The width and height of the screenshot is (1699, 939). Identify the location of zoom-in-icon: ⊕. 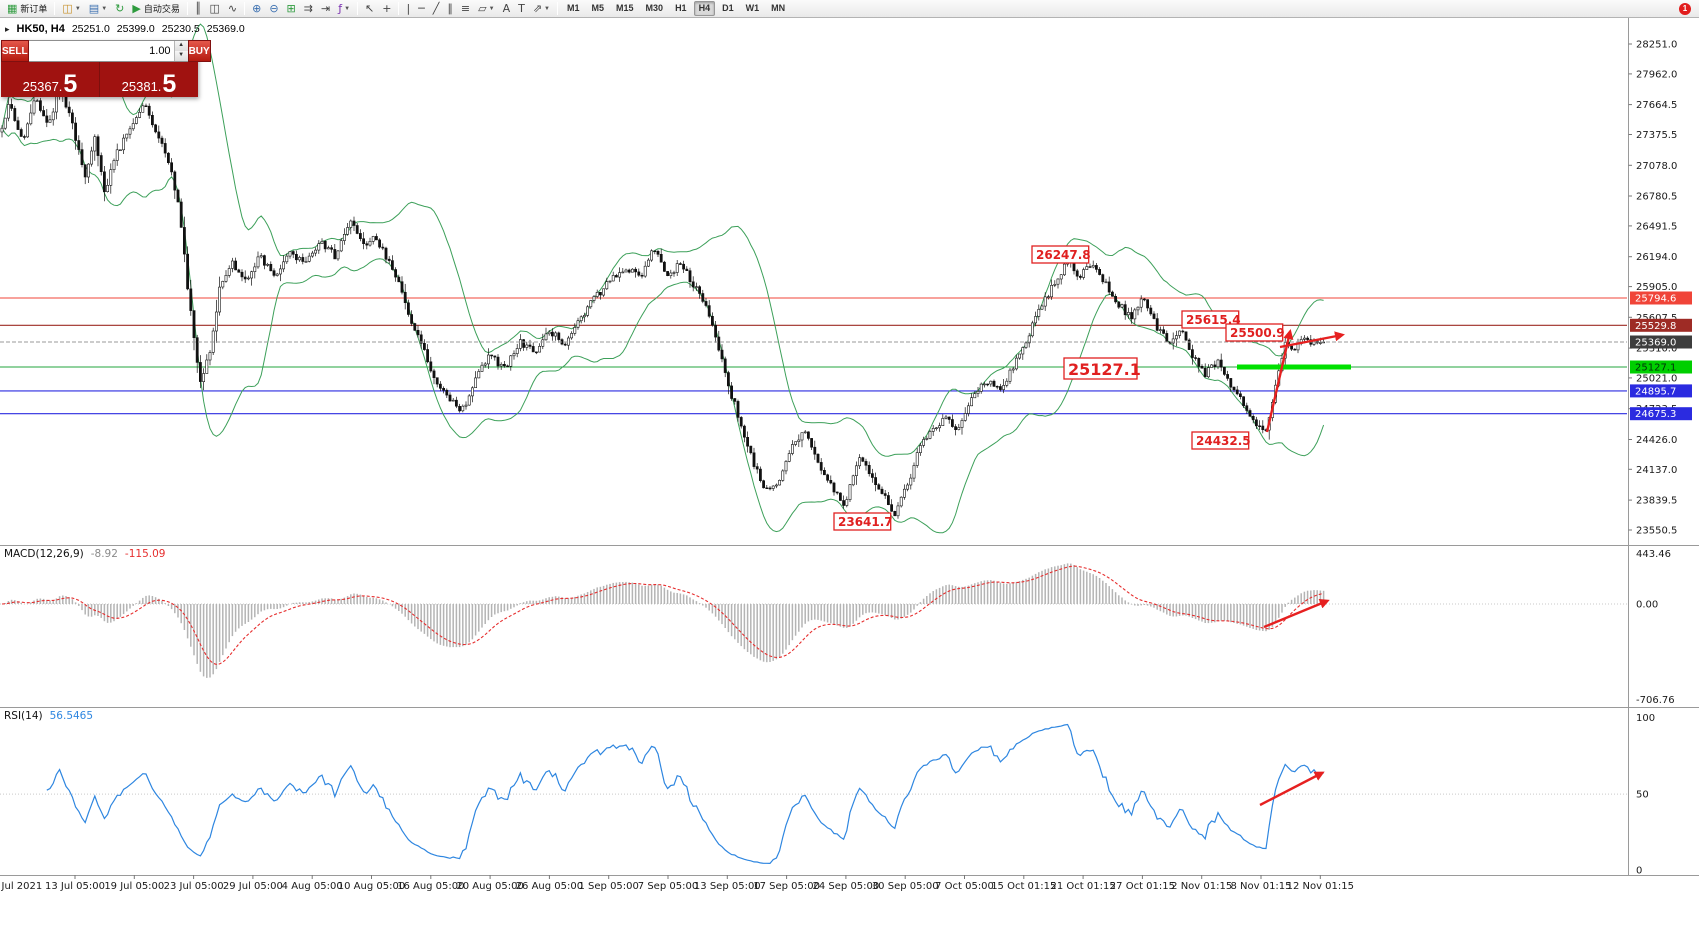
(257, 8).